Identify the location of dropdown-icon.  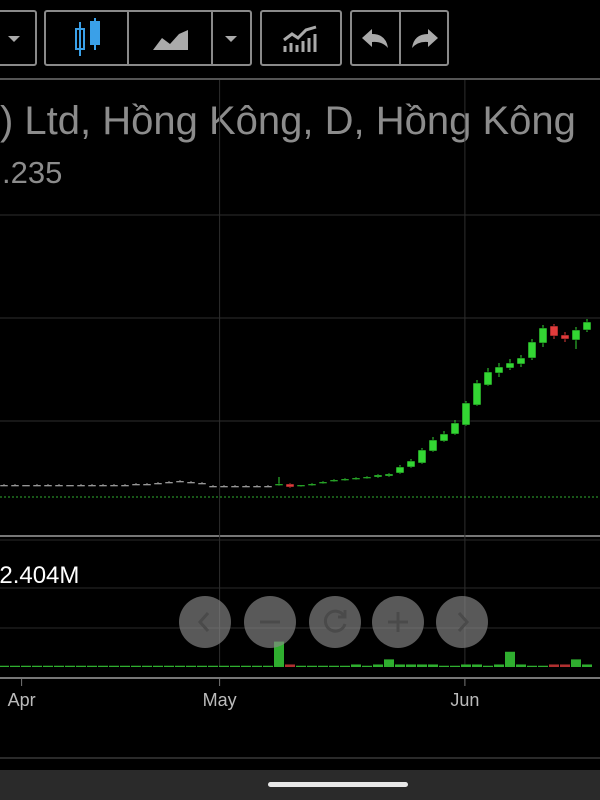
(231, 39).